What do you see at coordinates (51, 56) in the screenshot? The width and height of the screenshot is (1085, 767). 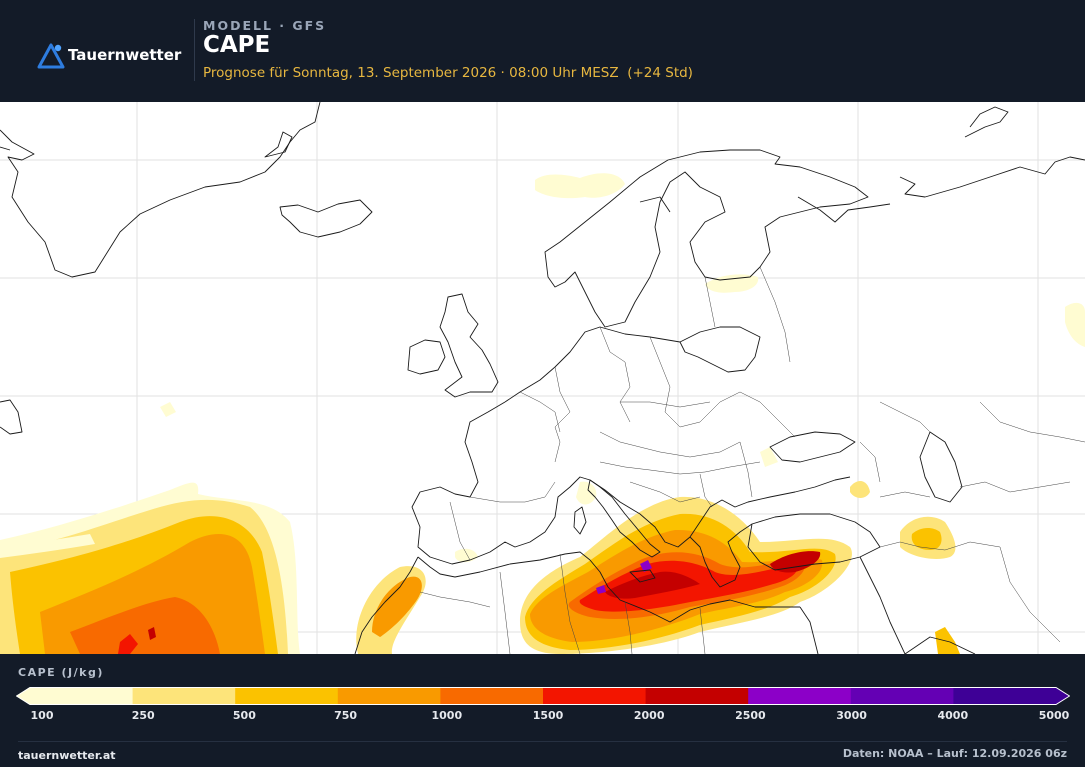 I see `mountain-triangle-icon` at bounding box center [51, 56].